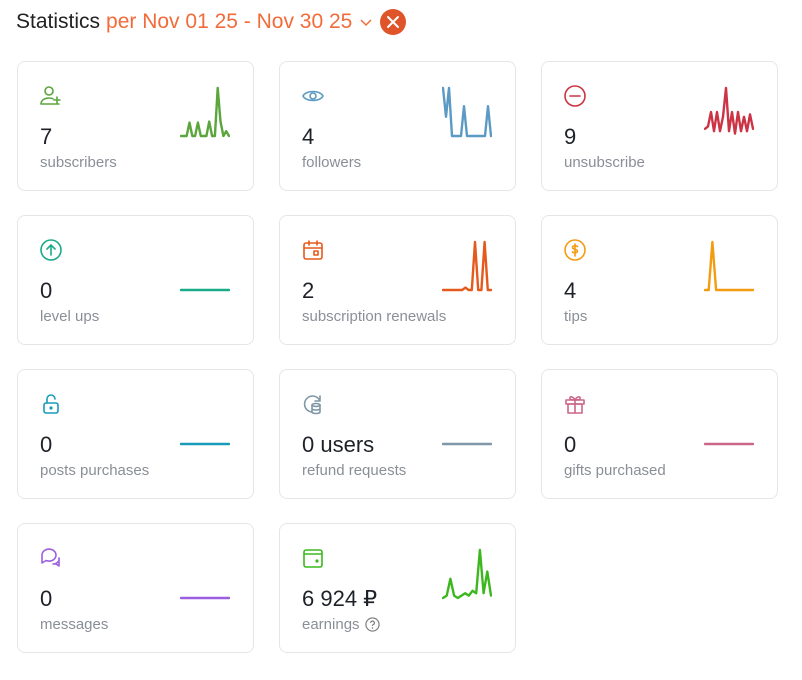 This screenshot has width=802, height=680. What do you see at coordinates (51, 250) in the screenshot?
I see `arrow-up-circle-icon` at bounding box center [51, 250].